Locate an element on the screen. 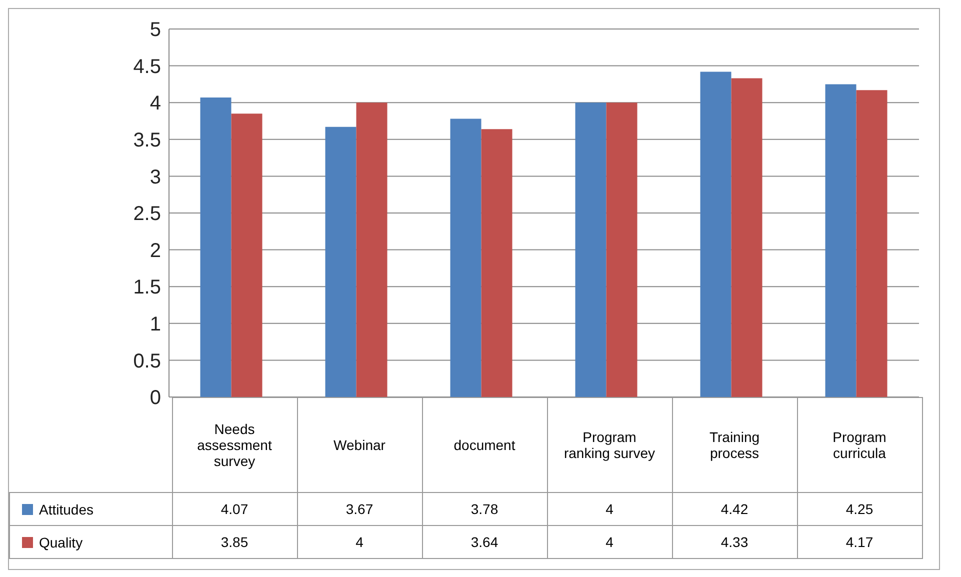 Image resolution: width=961 pixels, height=577 pixels. y-tick-label: 3.5 is located at coordinates (147, 141).